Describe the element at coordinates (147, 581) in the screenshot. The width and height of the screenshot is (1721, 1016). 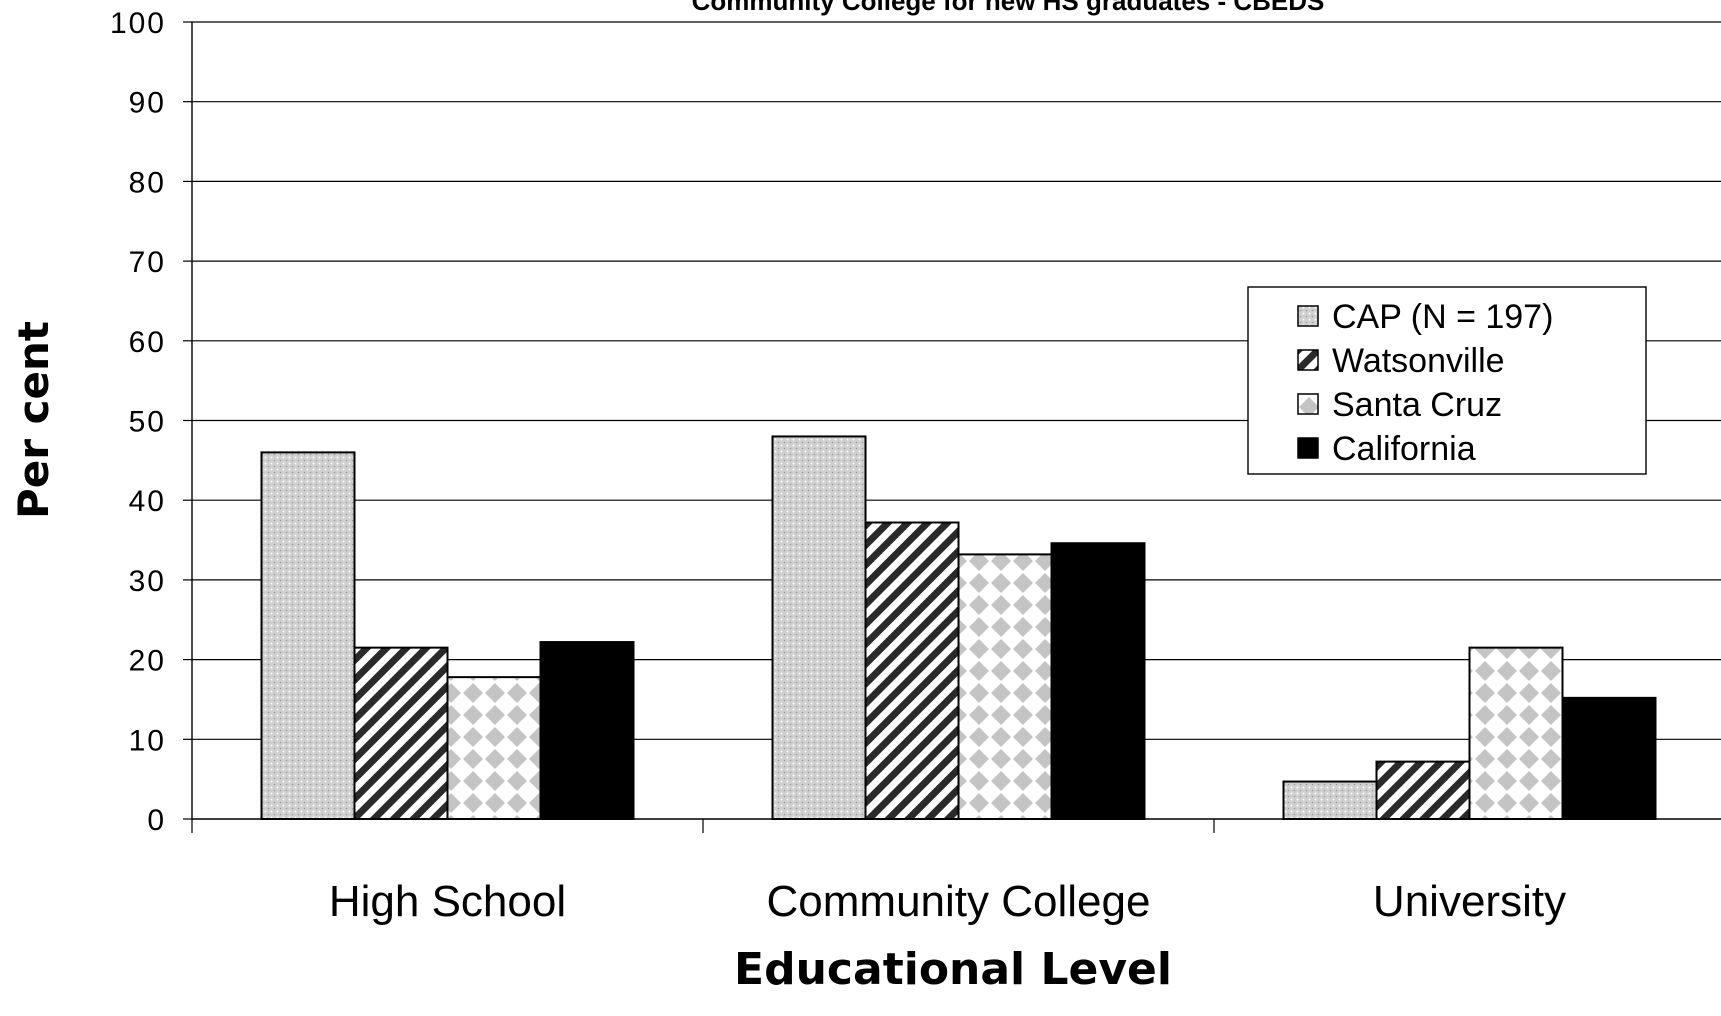
I see `y-tick-label: 30` at that location.